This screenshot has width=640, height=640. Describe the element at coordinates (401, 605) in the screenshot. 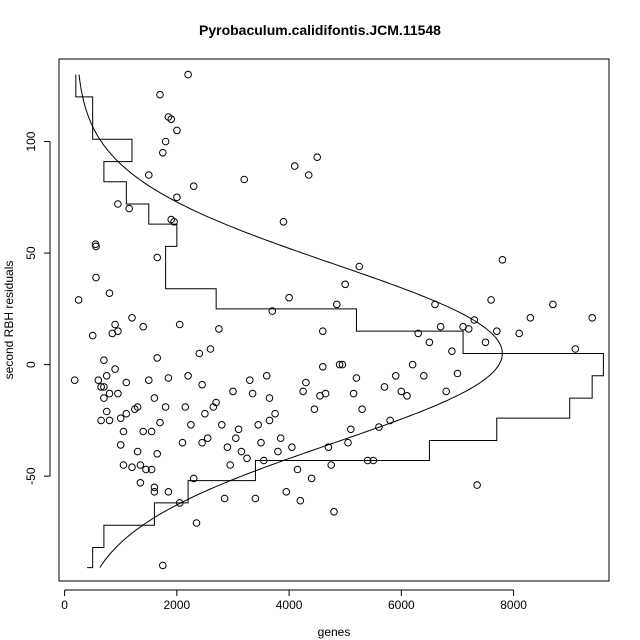

I see `x-tick-label: 6000` at that location.